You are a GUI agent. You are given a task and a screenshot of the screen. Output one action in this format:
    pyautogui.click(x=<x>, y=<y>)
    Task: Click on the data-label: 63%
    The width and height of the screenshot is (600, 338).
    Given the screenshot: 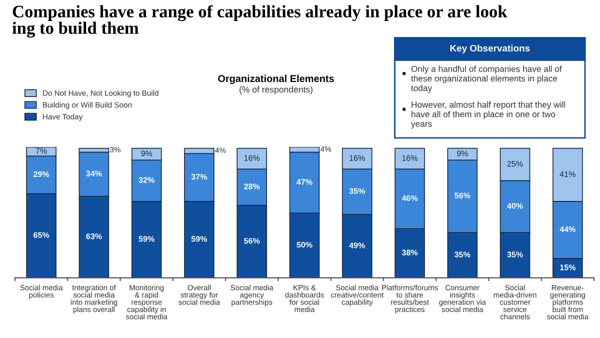 What is the action you would take?
    pyautogui.click(x=94, y=237)
    